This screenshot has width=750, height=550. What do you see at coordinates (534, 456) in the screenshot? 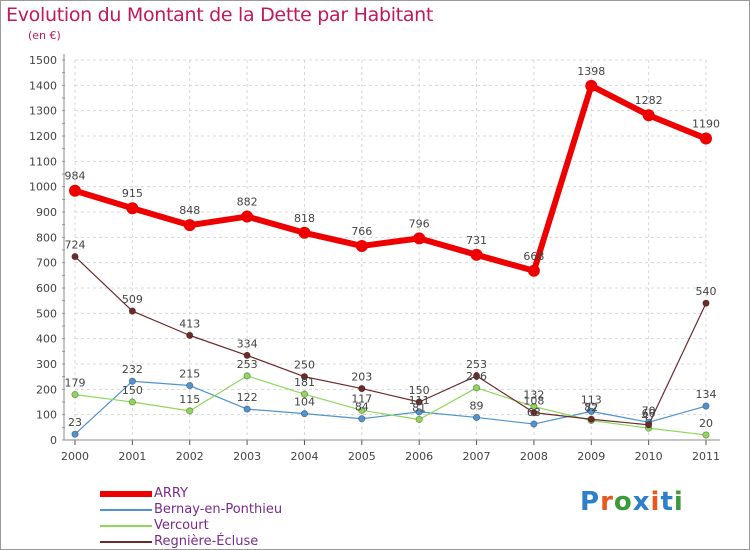
I see `x-tick-label: 2008` at bounding box center [534, 456].